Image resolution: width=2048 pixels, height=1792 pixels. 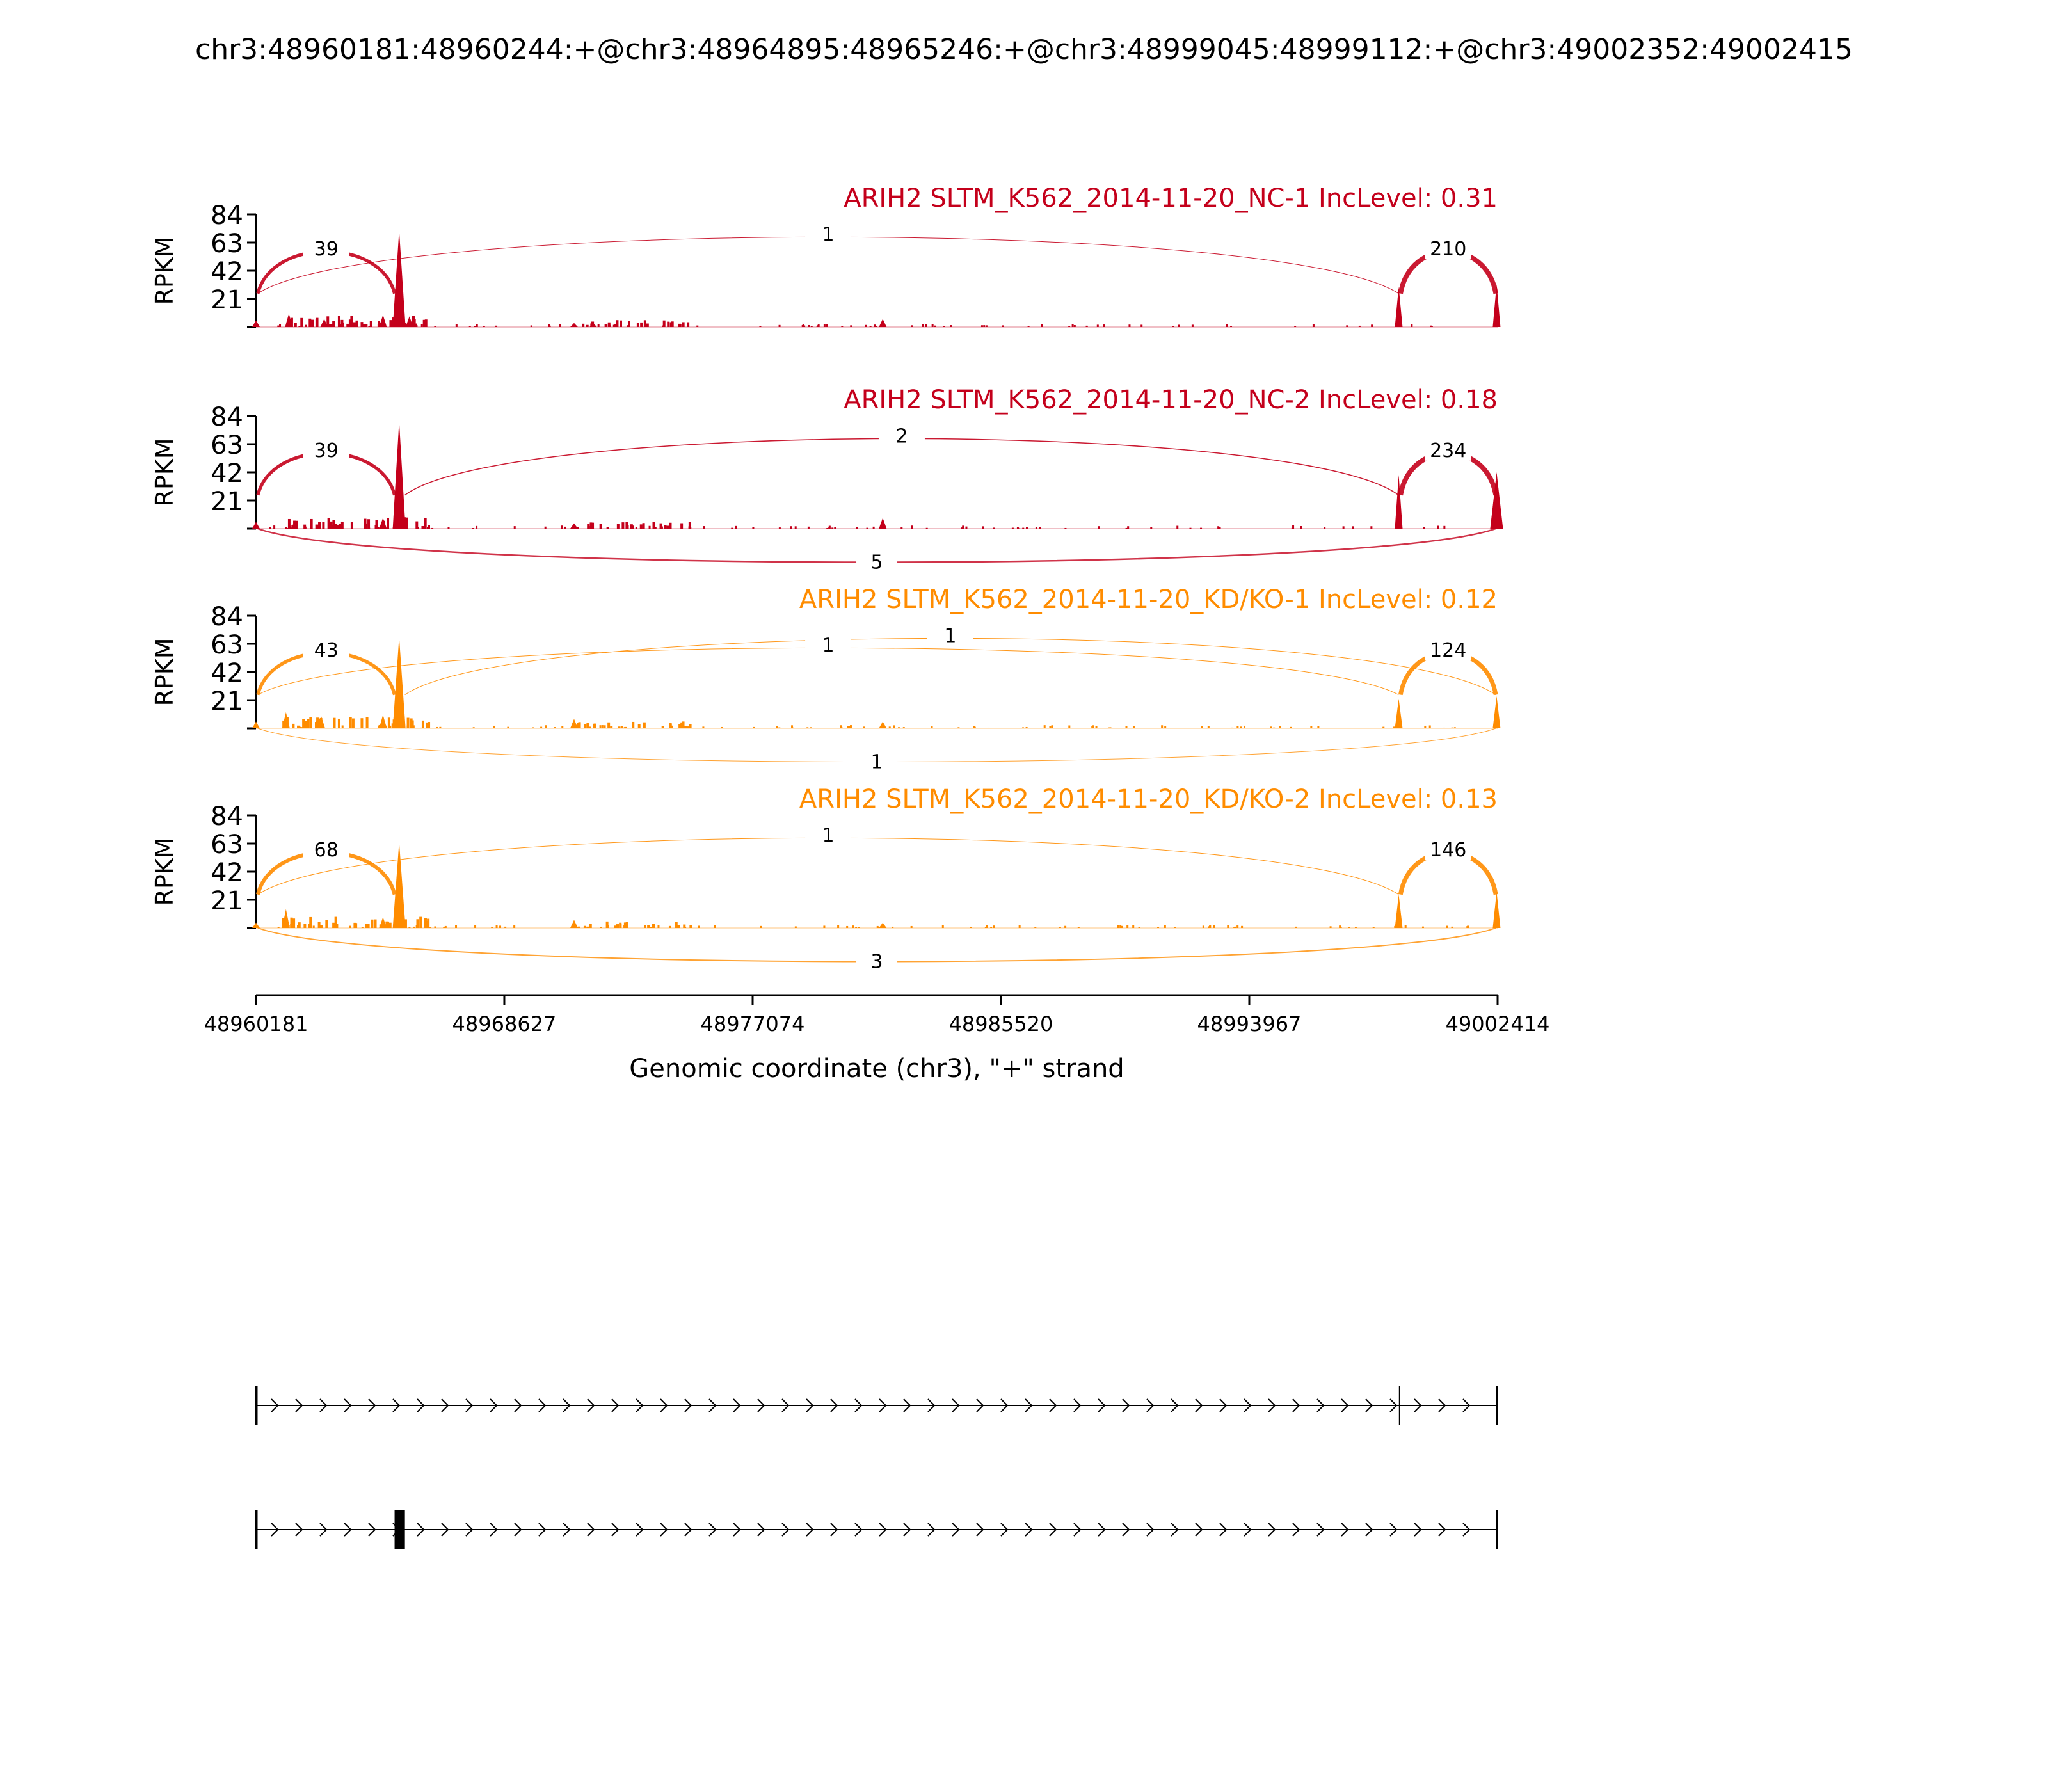 I want to click on y-tick-label: 84, so click(x=227, y=215).